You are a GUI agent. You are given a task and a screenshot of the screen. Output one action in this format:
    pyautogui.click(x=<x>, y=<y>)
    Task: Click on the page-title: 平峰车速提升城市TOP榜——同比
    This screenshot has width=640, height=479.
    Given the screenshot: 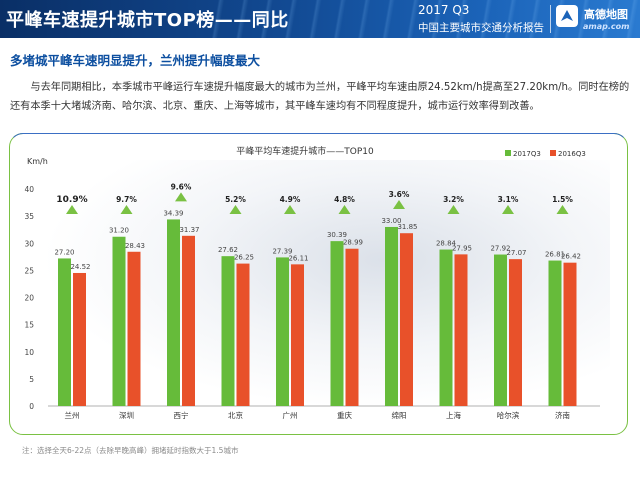 What is the action you would take?
    pyautogui.click(x=147, y=20)
    